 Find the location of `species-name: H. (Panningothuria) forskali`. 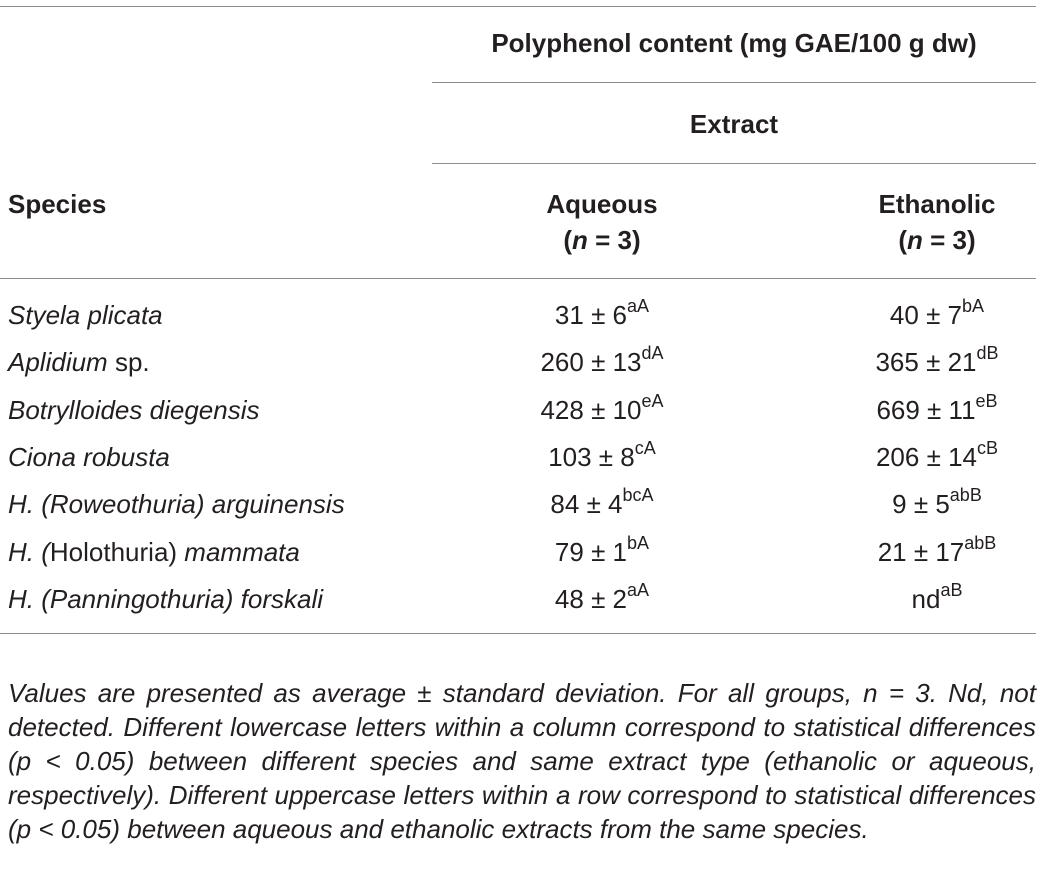

species-name: H. (Panningothuria) forskali is located at coordinates (166, 599).